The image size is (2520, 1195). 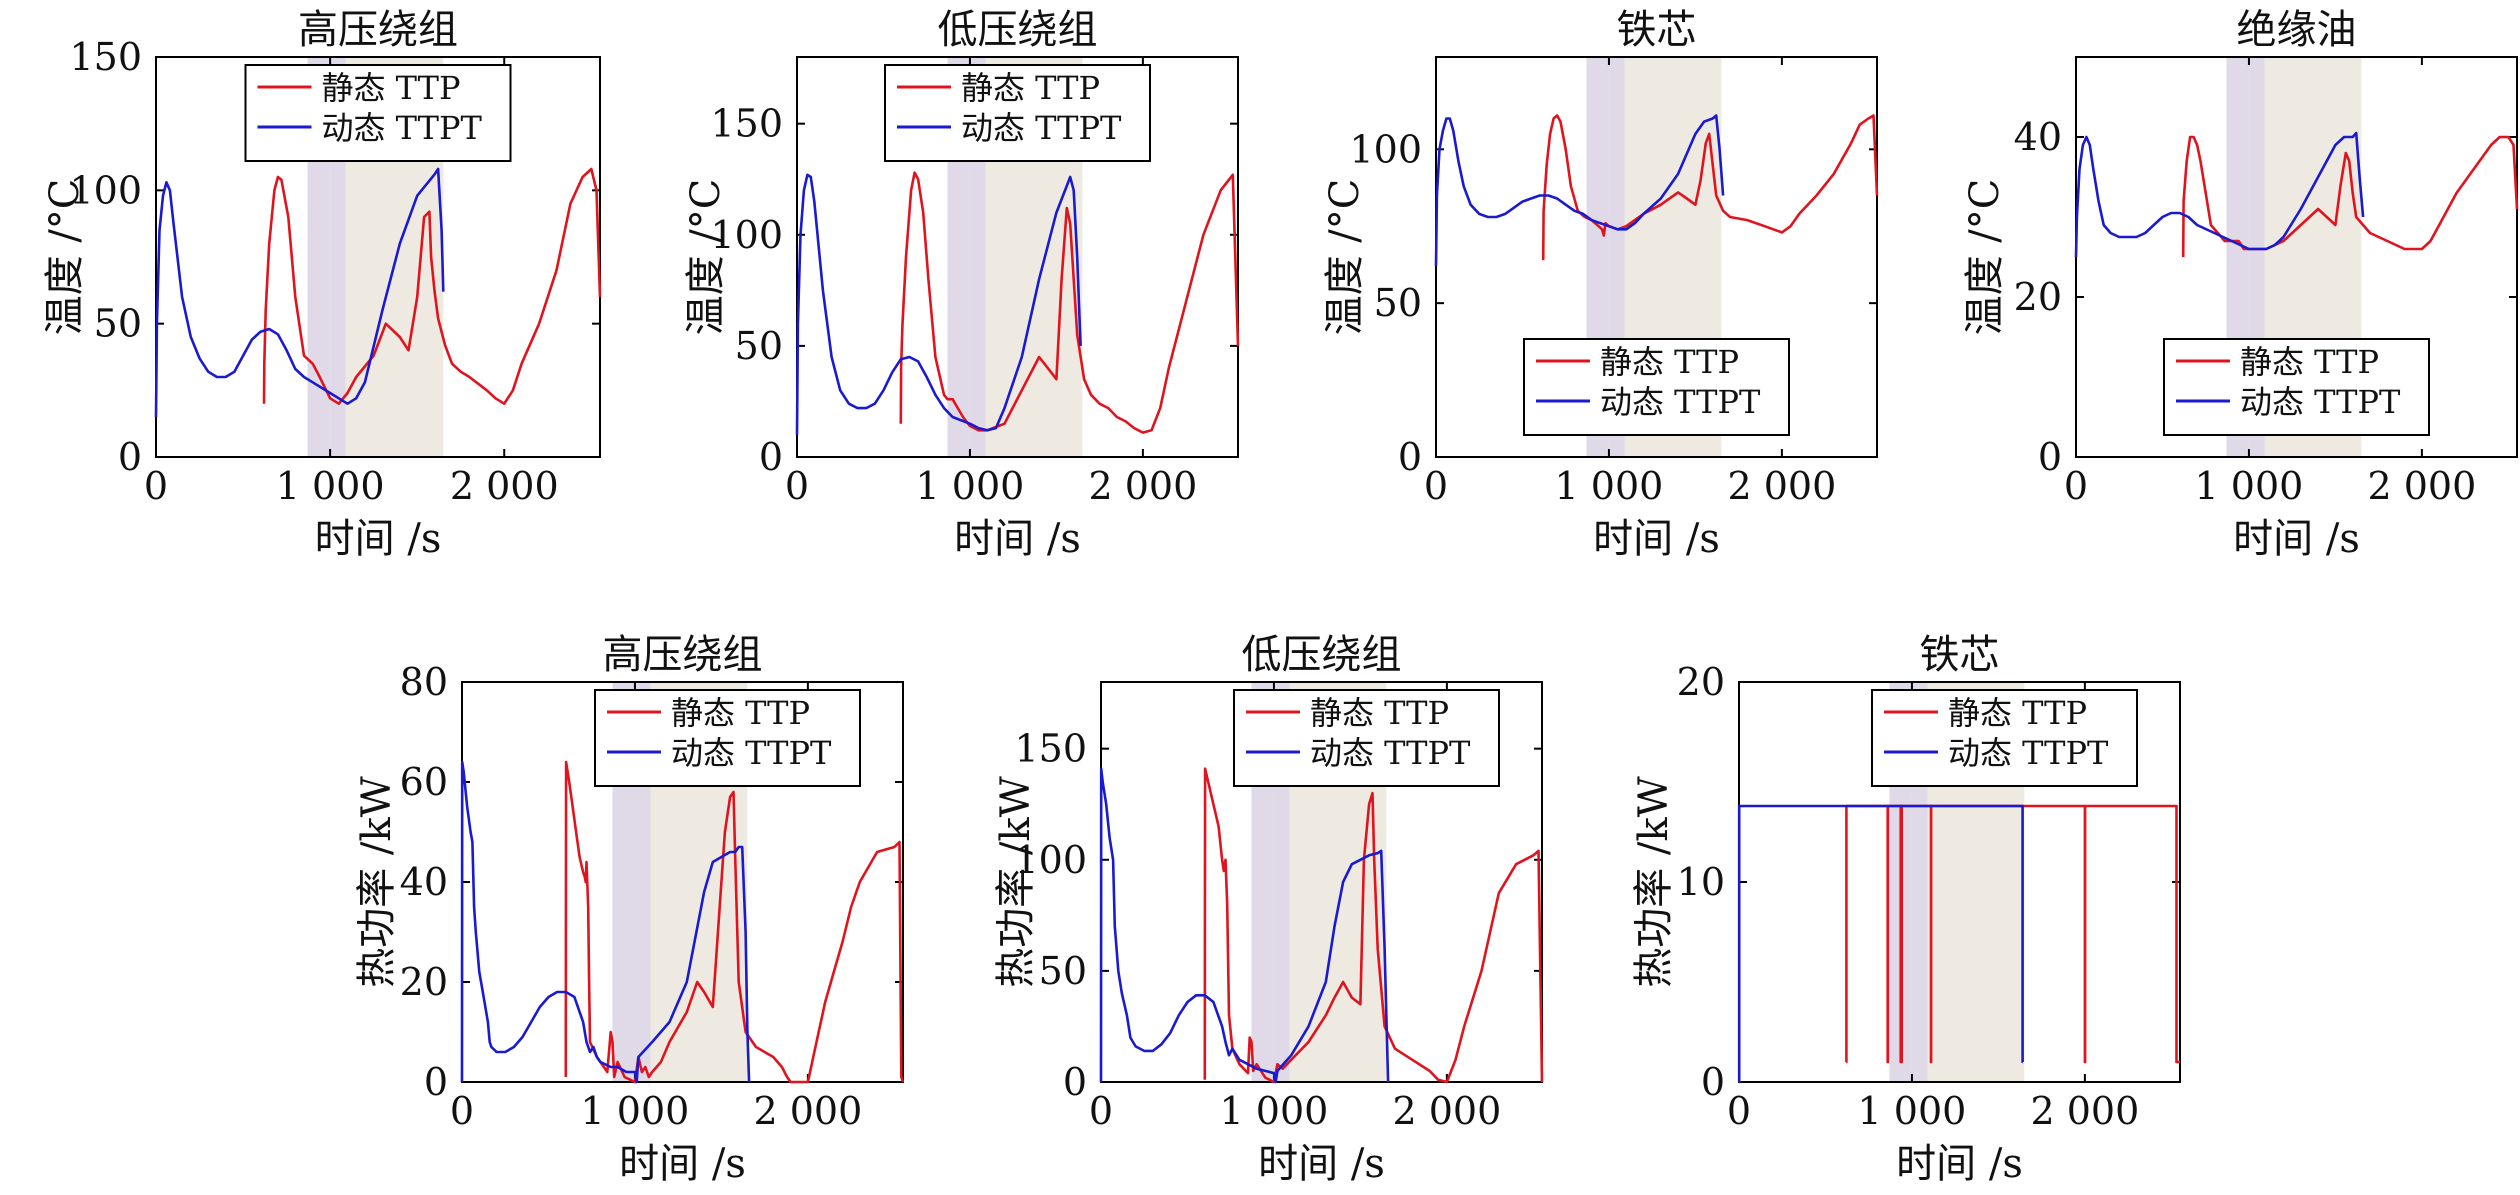 I want to click on chart-title: 低压绕组, so click(x=1018, y=30).